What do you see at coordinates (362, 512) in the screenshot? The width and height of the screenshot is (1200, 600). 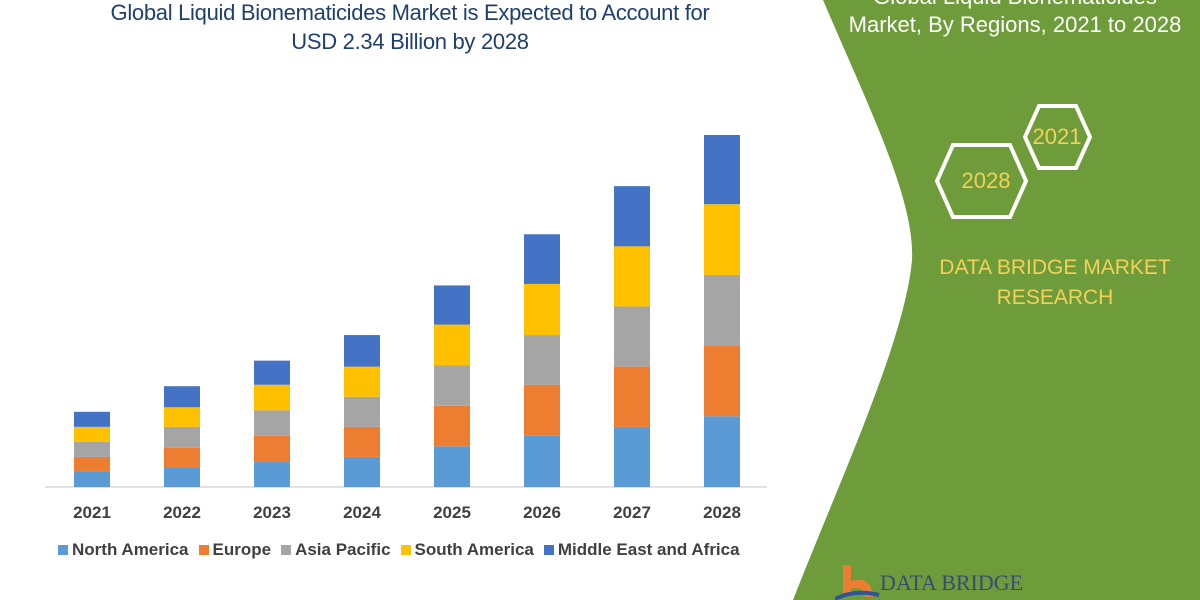 I see `x-tick-label: 2024` at bounding box center [362, 512].